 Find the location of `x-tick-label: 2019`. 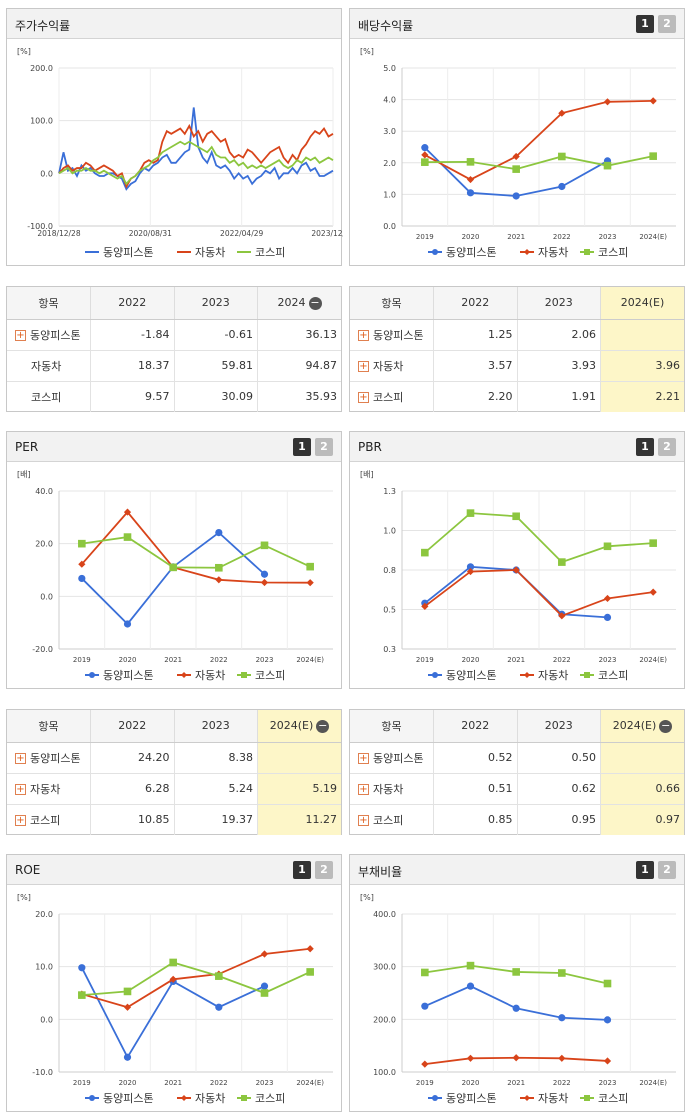

x-tick-label: 2019 is located at coordinates (425, 660).